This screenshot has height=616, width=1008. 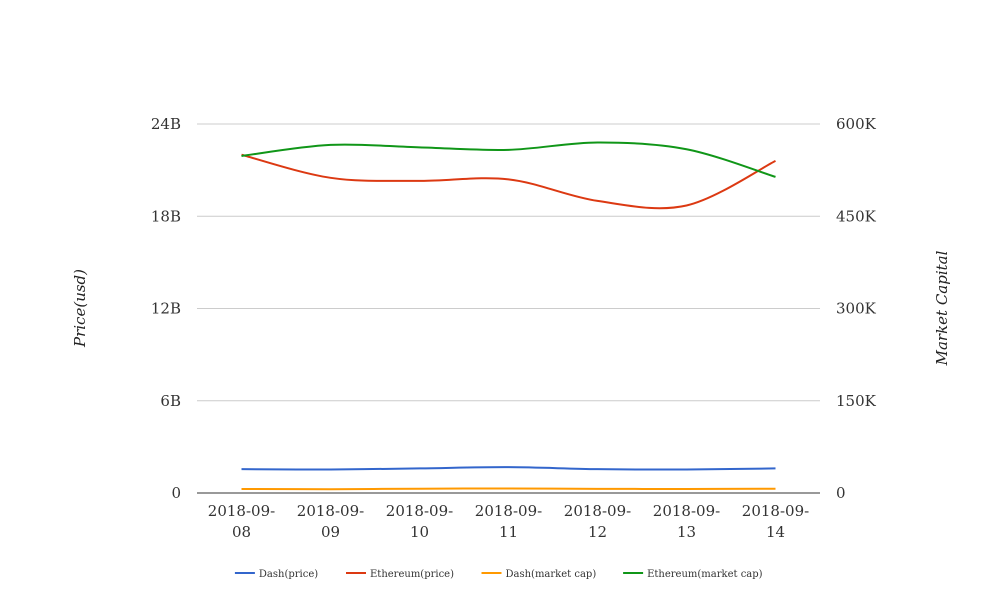 What do you see at coordinates (705, 574) in the screenshot?
I see `legend-label-ethereum-market-cap: Ethereum(market cap)` at bounding box center [705, 574].